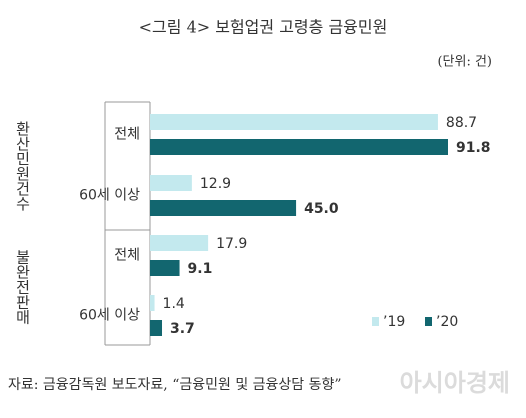 The width and height of the screenshot is (526, 418). Describe the element at coordinates (182, 329) in the screenshot. I see `value-label: 3.7` at that location.